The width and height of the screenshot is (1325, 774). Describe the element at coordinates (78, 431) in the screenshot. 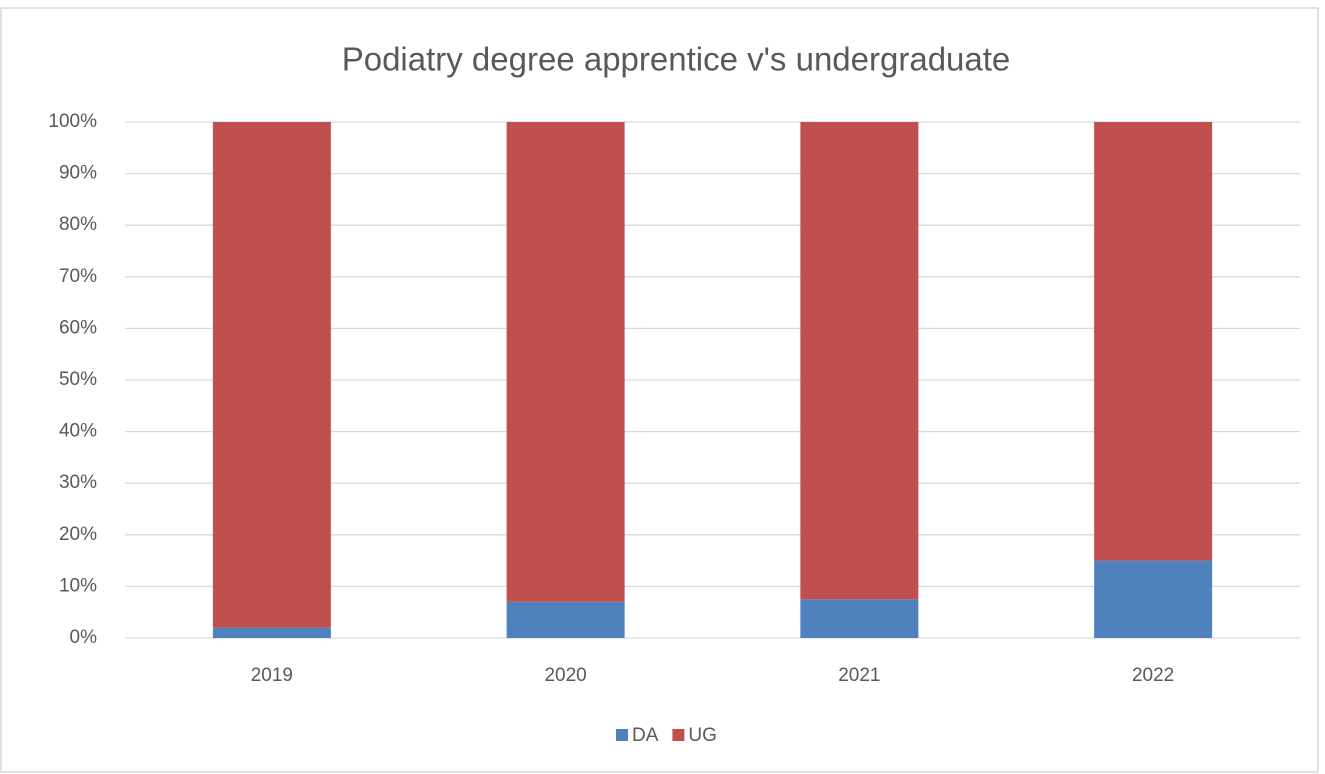

I see `y-tick-label: 40%` at that location.